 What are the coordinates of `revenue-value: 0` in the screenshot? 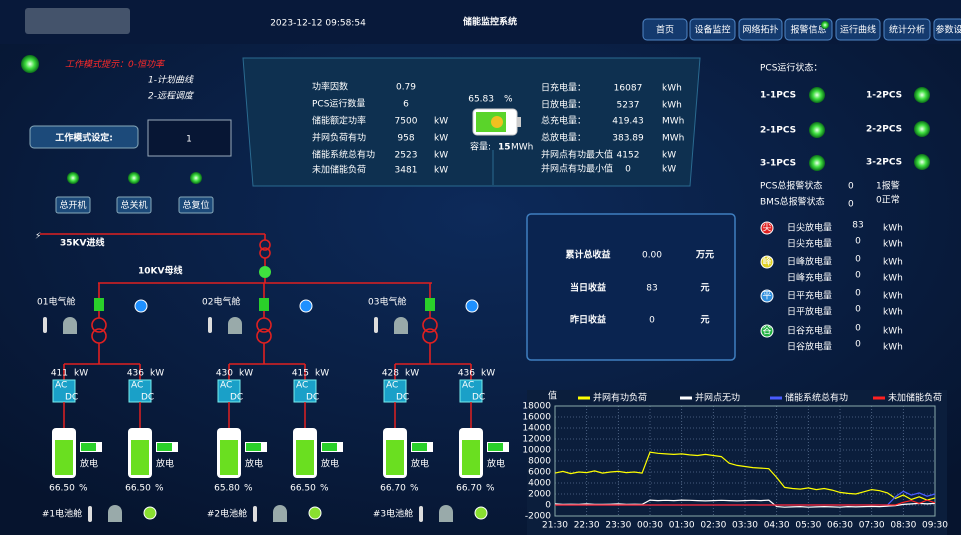 It's located at (652, 321).